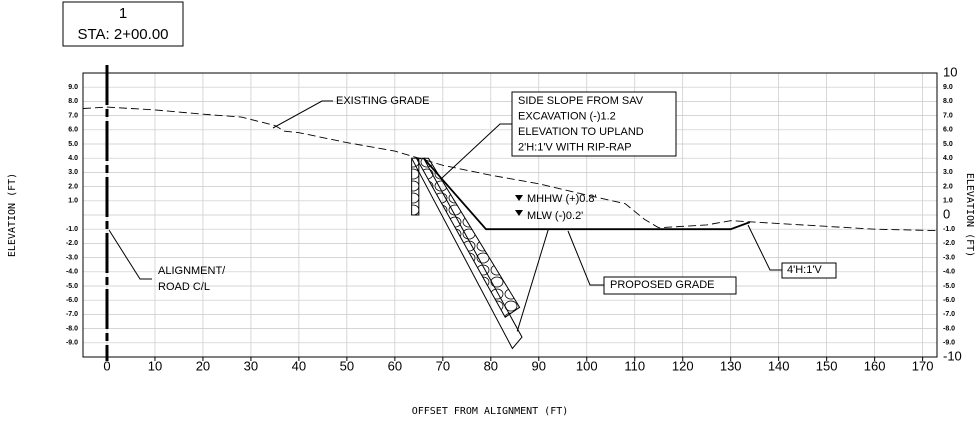  Describe the element at coordinates (969, 215) in the screenshot. I see `y2-axis-label: ELEVATION (FT)` at that location.